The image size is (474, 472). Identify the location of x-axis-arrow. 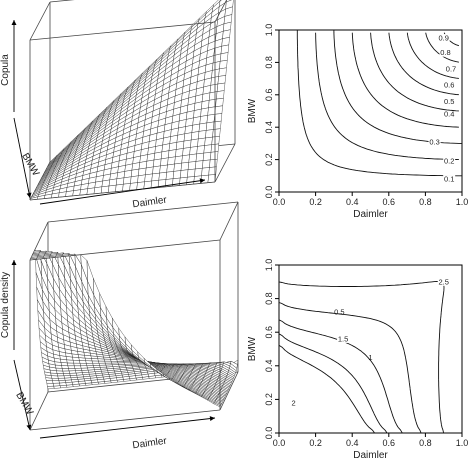
(122, 192).